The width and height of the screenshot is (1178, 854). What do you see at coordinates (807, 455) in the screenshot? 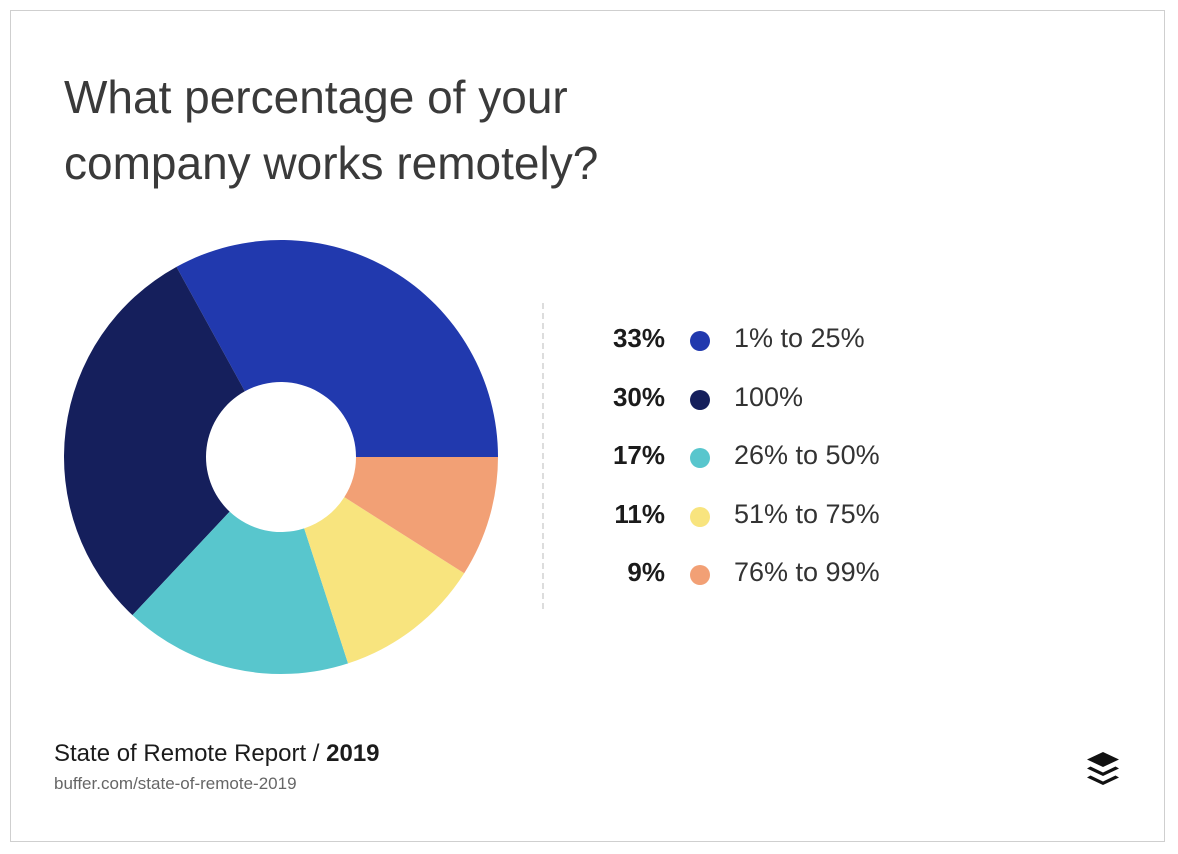
I see `legend-label: 26% to 50%` at bounding box center [807, 455].